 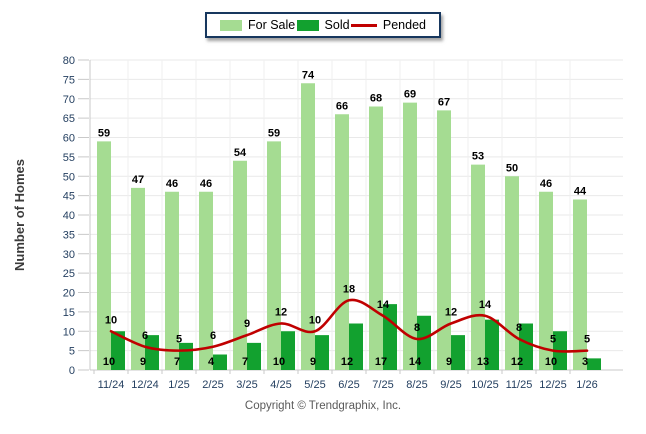 What do you see at coordinates (178, 385) in the screenshot?
I see `x-tick-label: 1/25` at bounding box center [178, 385].